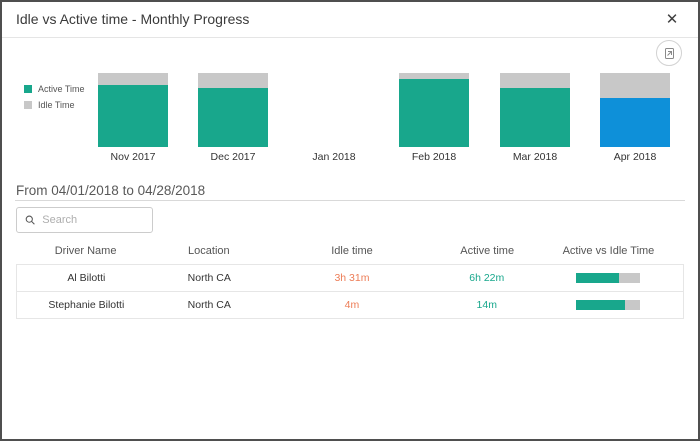 The image size is (700, 441). What do you see at coordinates (233, 157) in the screenshot?
I see `bar-label: Dec 2017` at bounding box center [233, 157].